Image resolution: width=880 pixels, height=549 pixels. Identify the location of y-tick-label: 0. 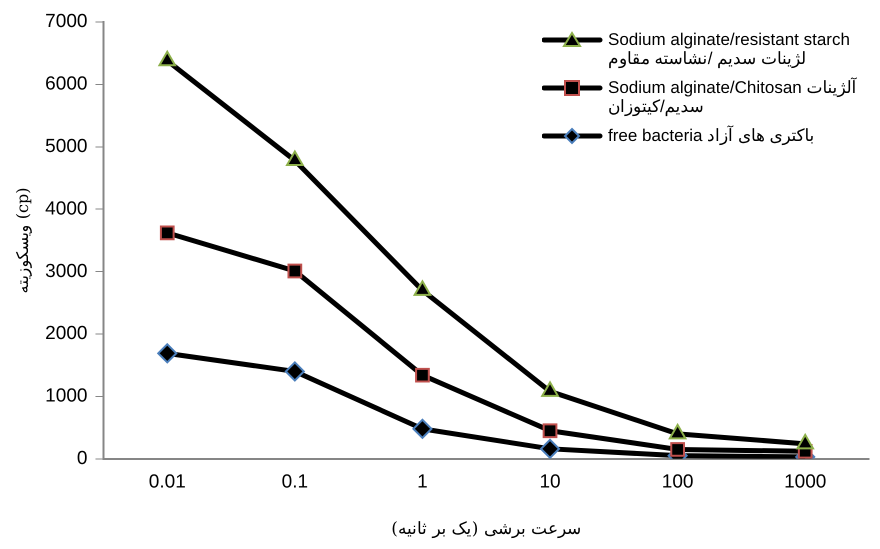
(82, 459).